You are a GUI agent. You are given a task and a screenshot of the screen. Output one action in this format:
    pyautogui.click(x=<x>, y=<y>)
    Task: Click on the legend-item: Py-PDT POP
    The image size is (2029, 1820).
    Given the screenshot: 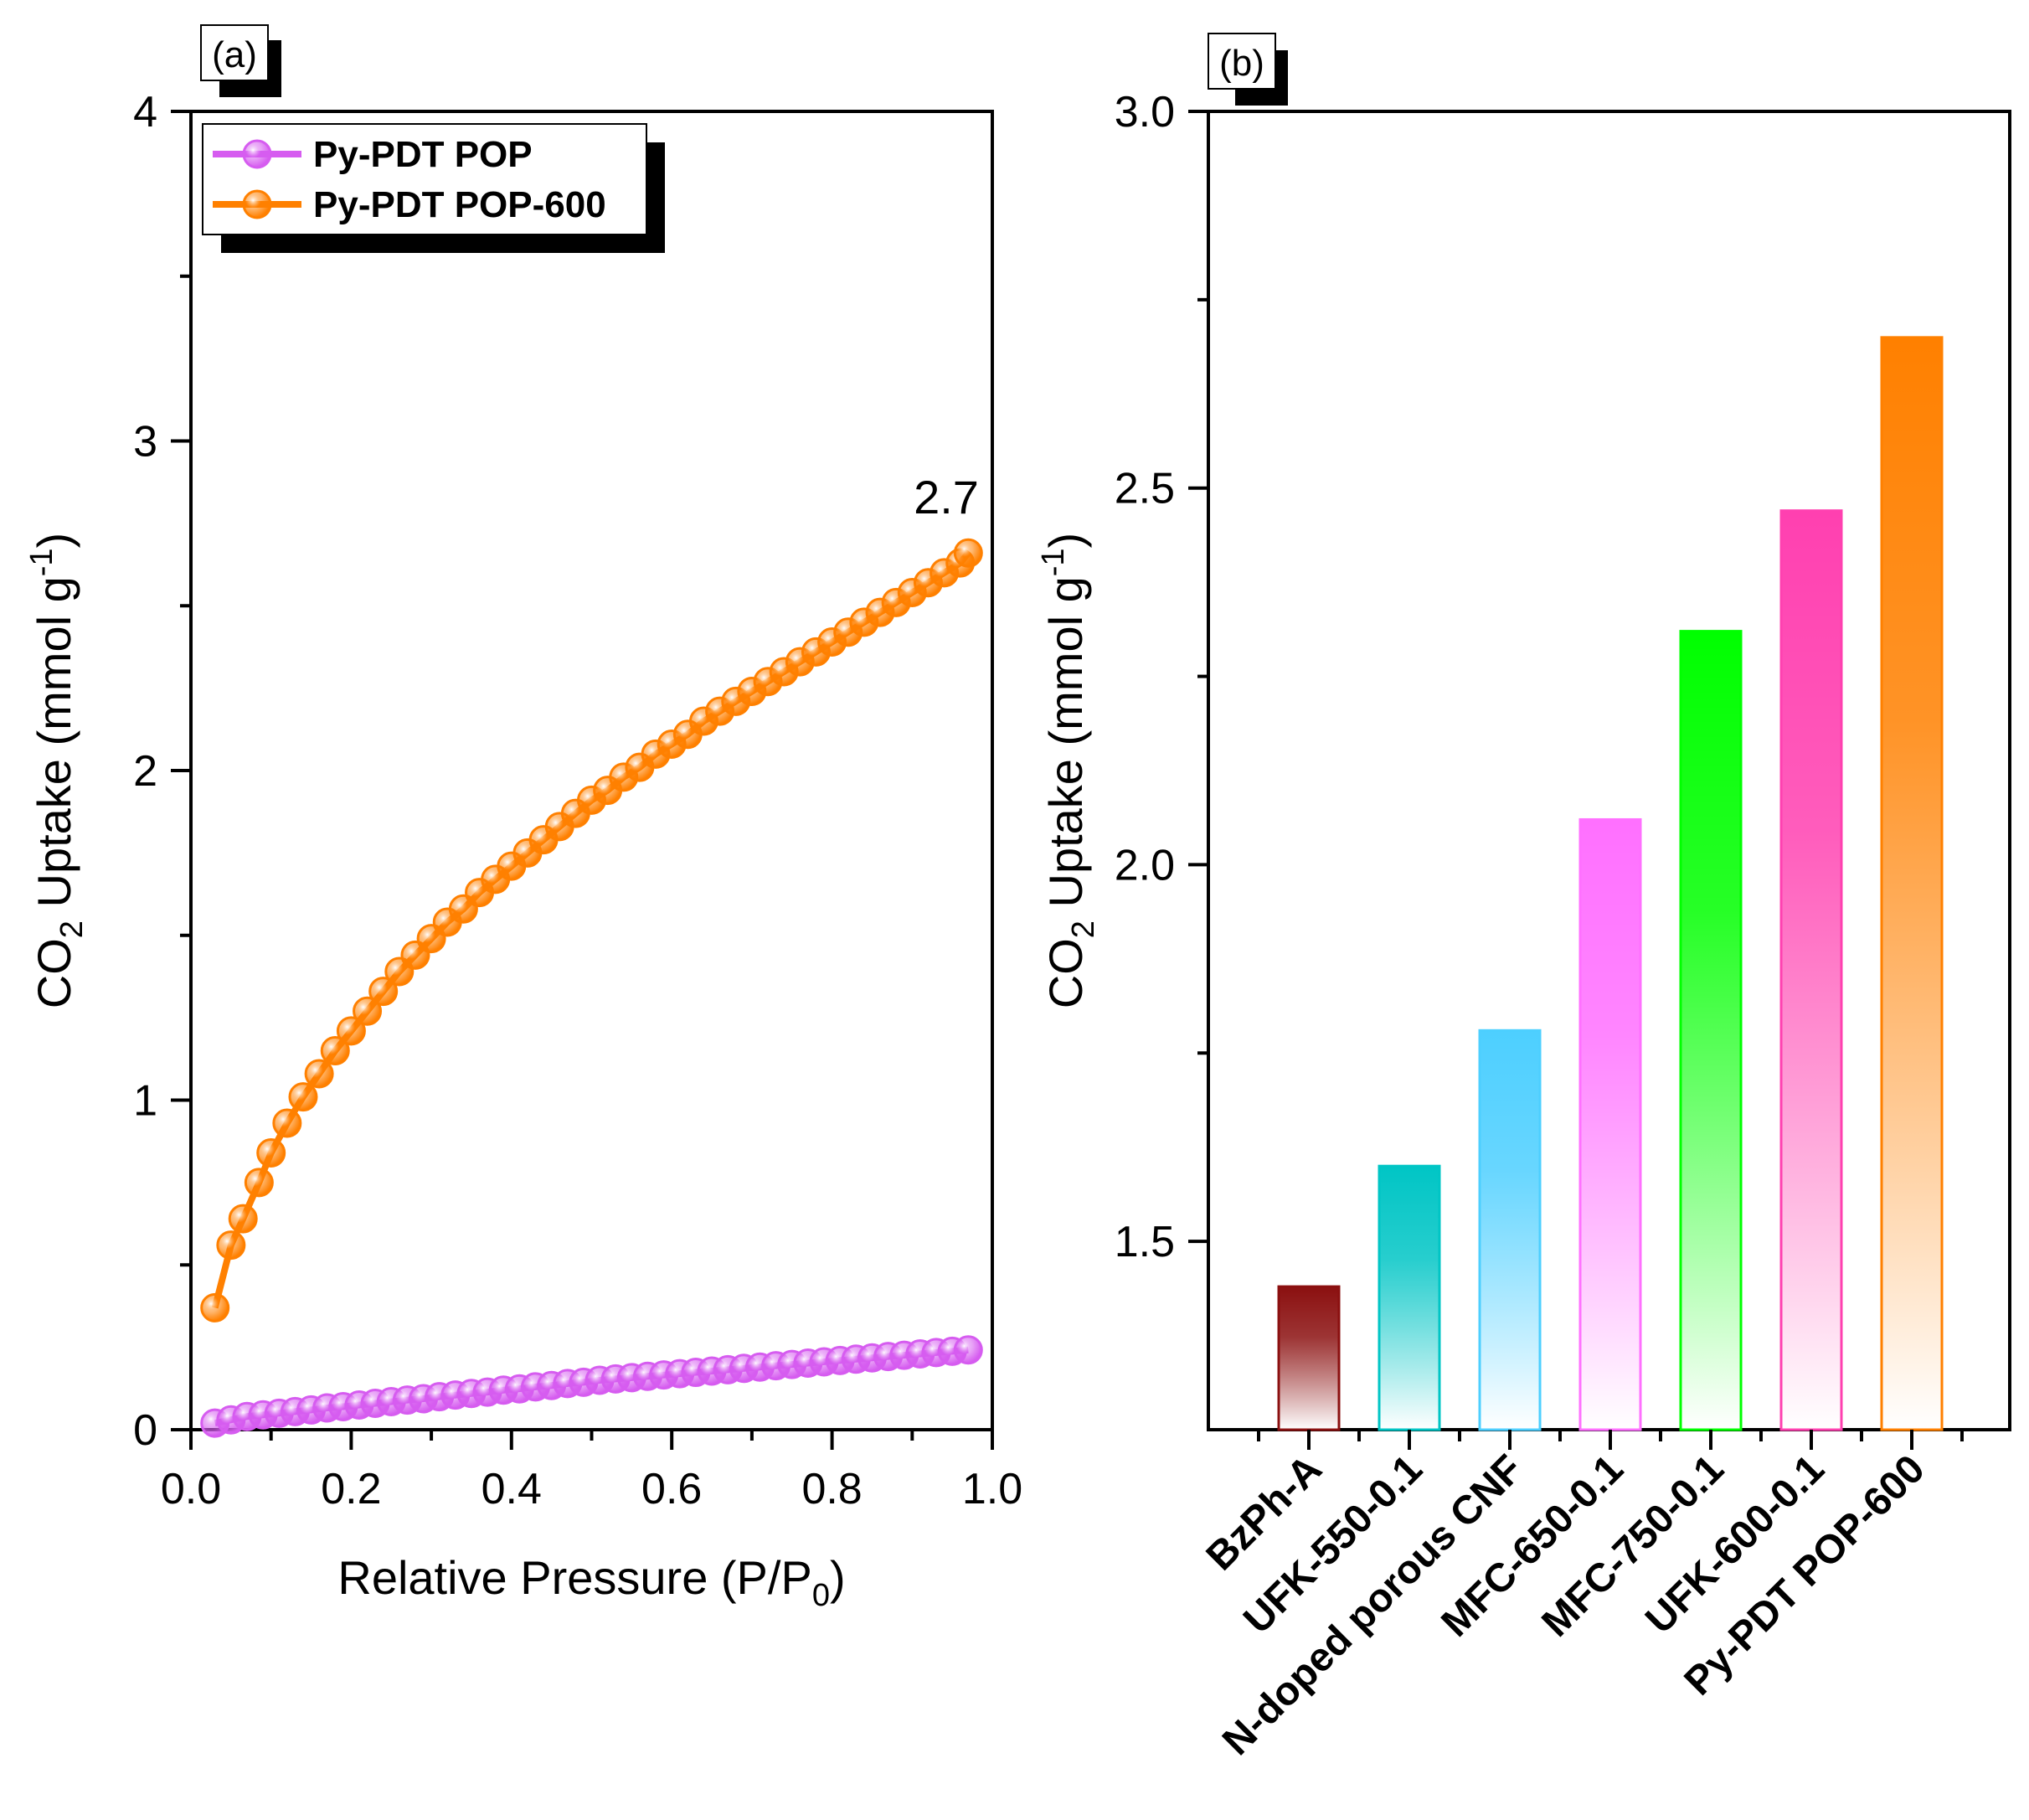 What is the action you would take?
    pyautogui.click(x=373, y=154)
    